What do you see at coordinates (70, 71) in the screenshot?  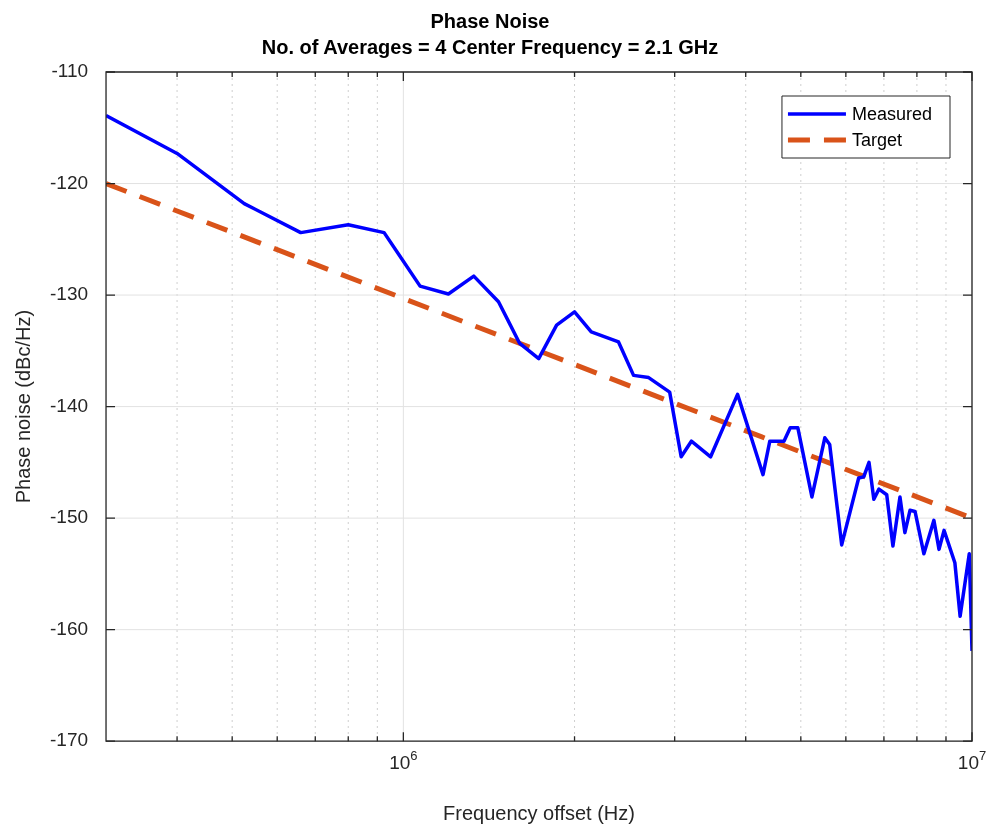 I see `y-tick-label: -110` at bounding box center [70, 71].